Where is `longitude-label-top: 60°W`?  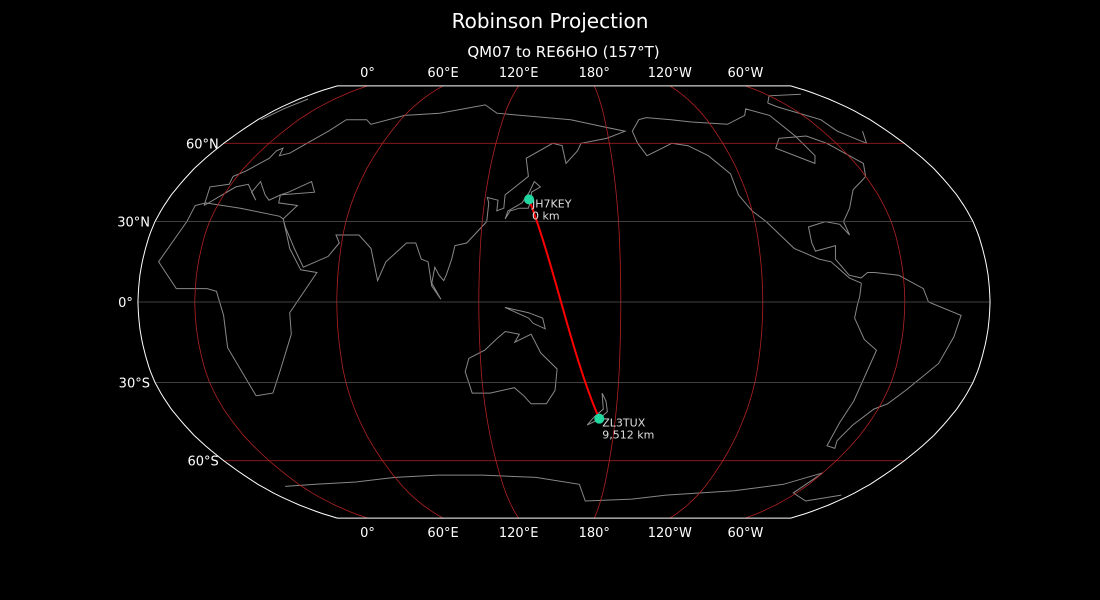 longitude-label-top: 60°W is located at coordinates (745, 73).